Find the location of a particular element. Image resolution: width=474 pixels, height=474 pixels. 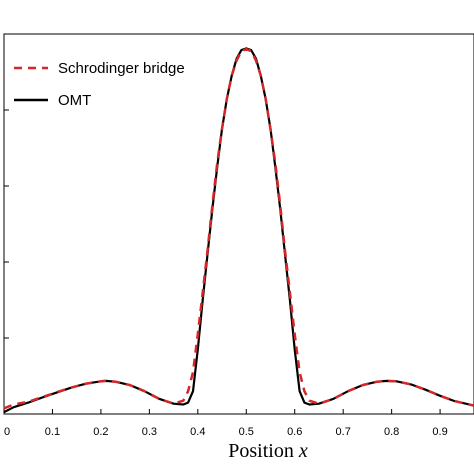

legend-label-omt: OMT is located at coordinates (74, 100).